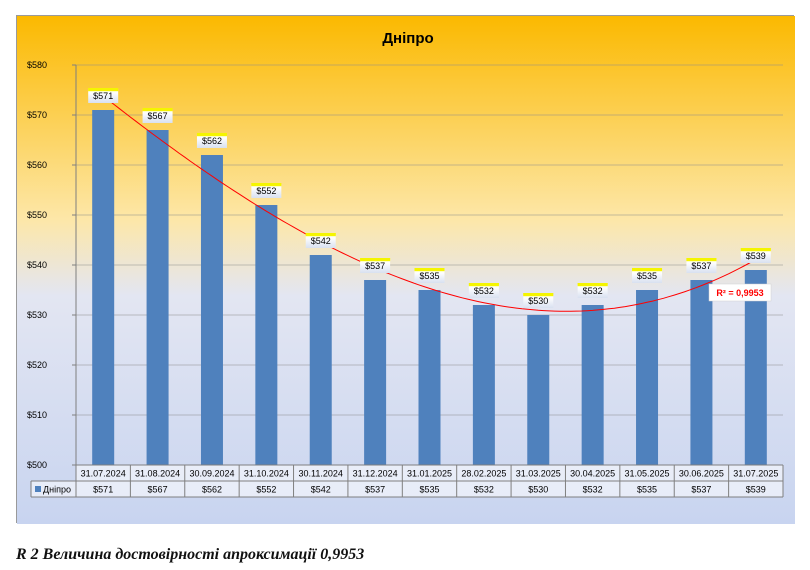  I want to click on x-category-label: 30.11.2024, so click(321, 474).